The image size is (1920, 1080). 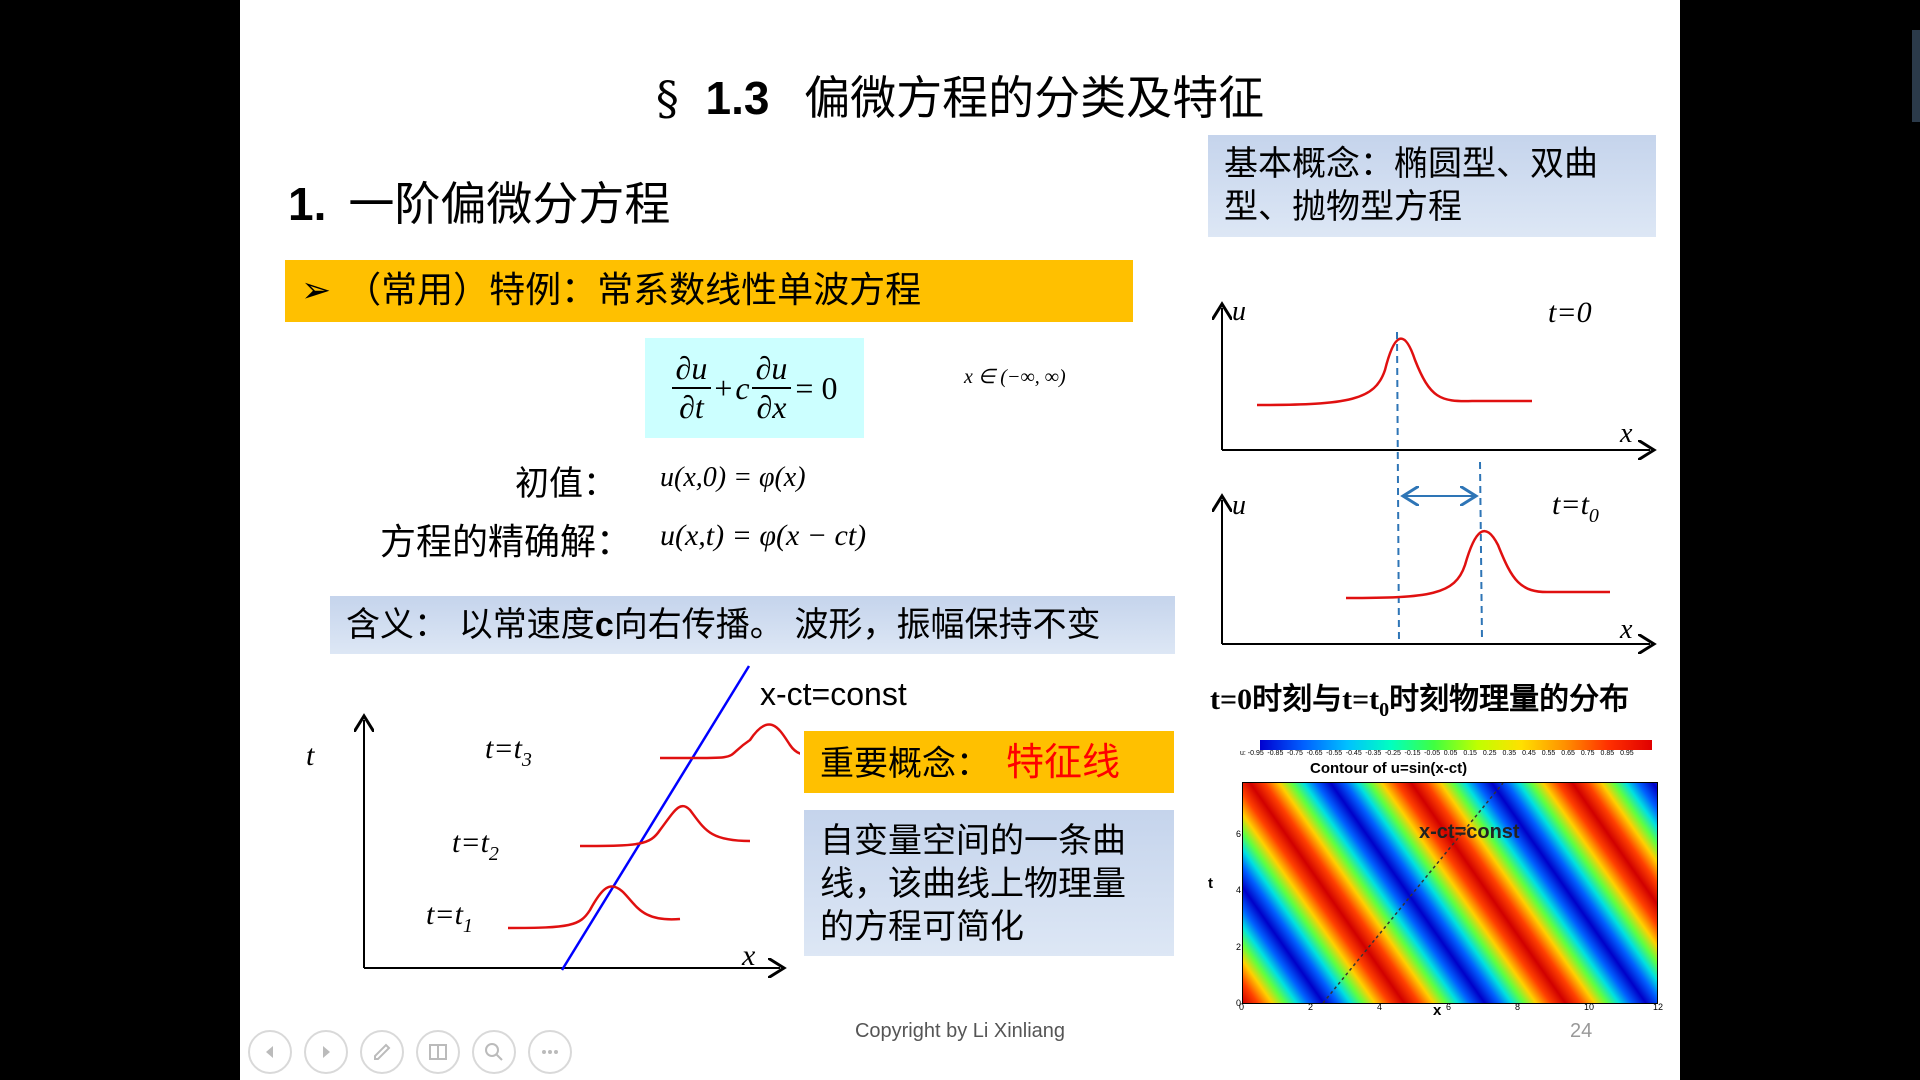 I want to click on eq-c: c, so click(x=742, y=387).